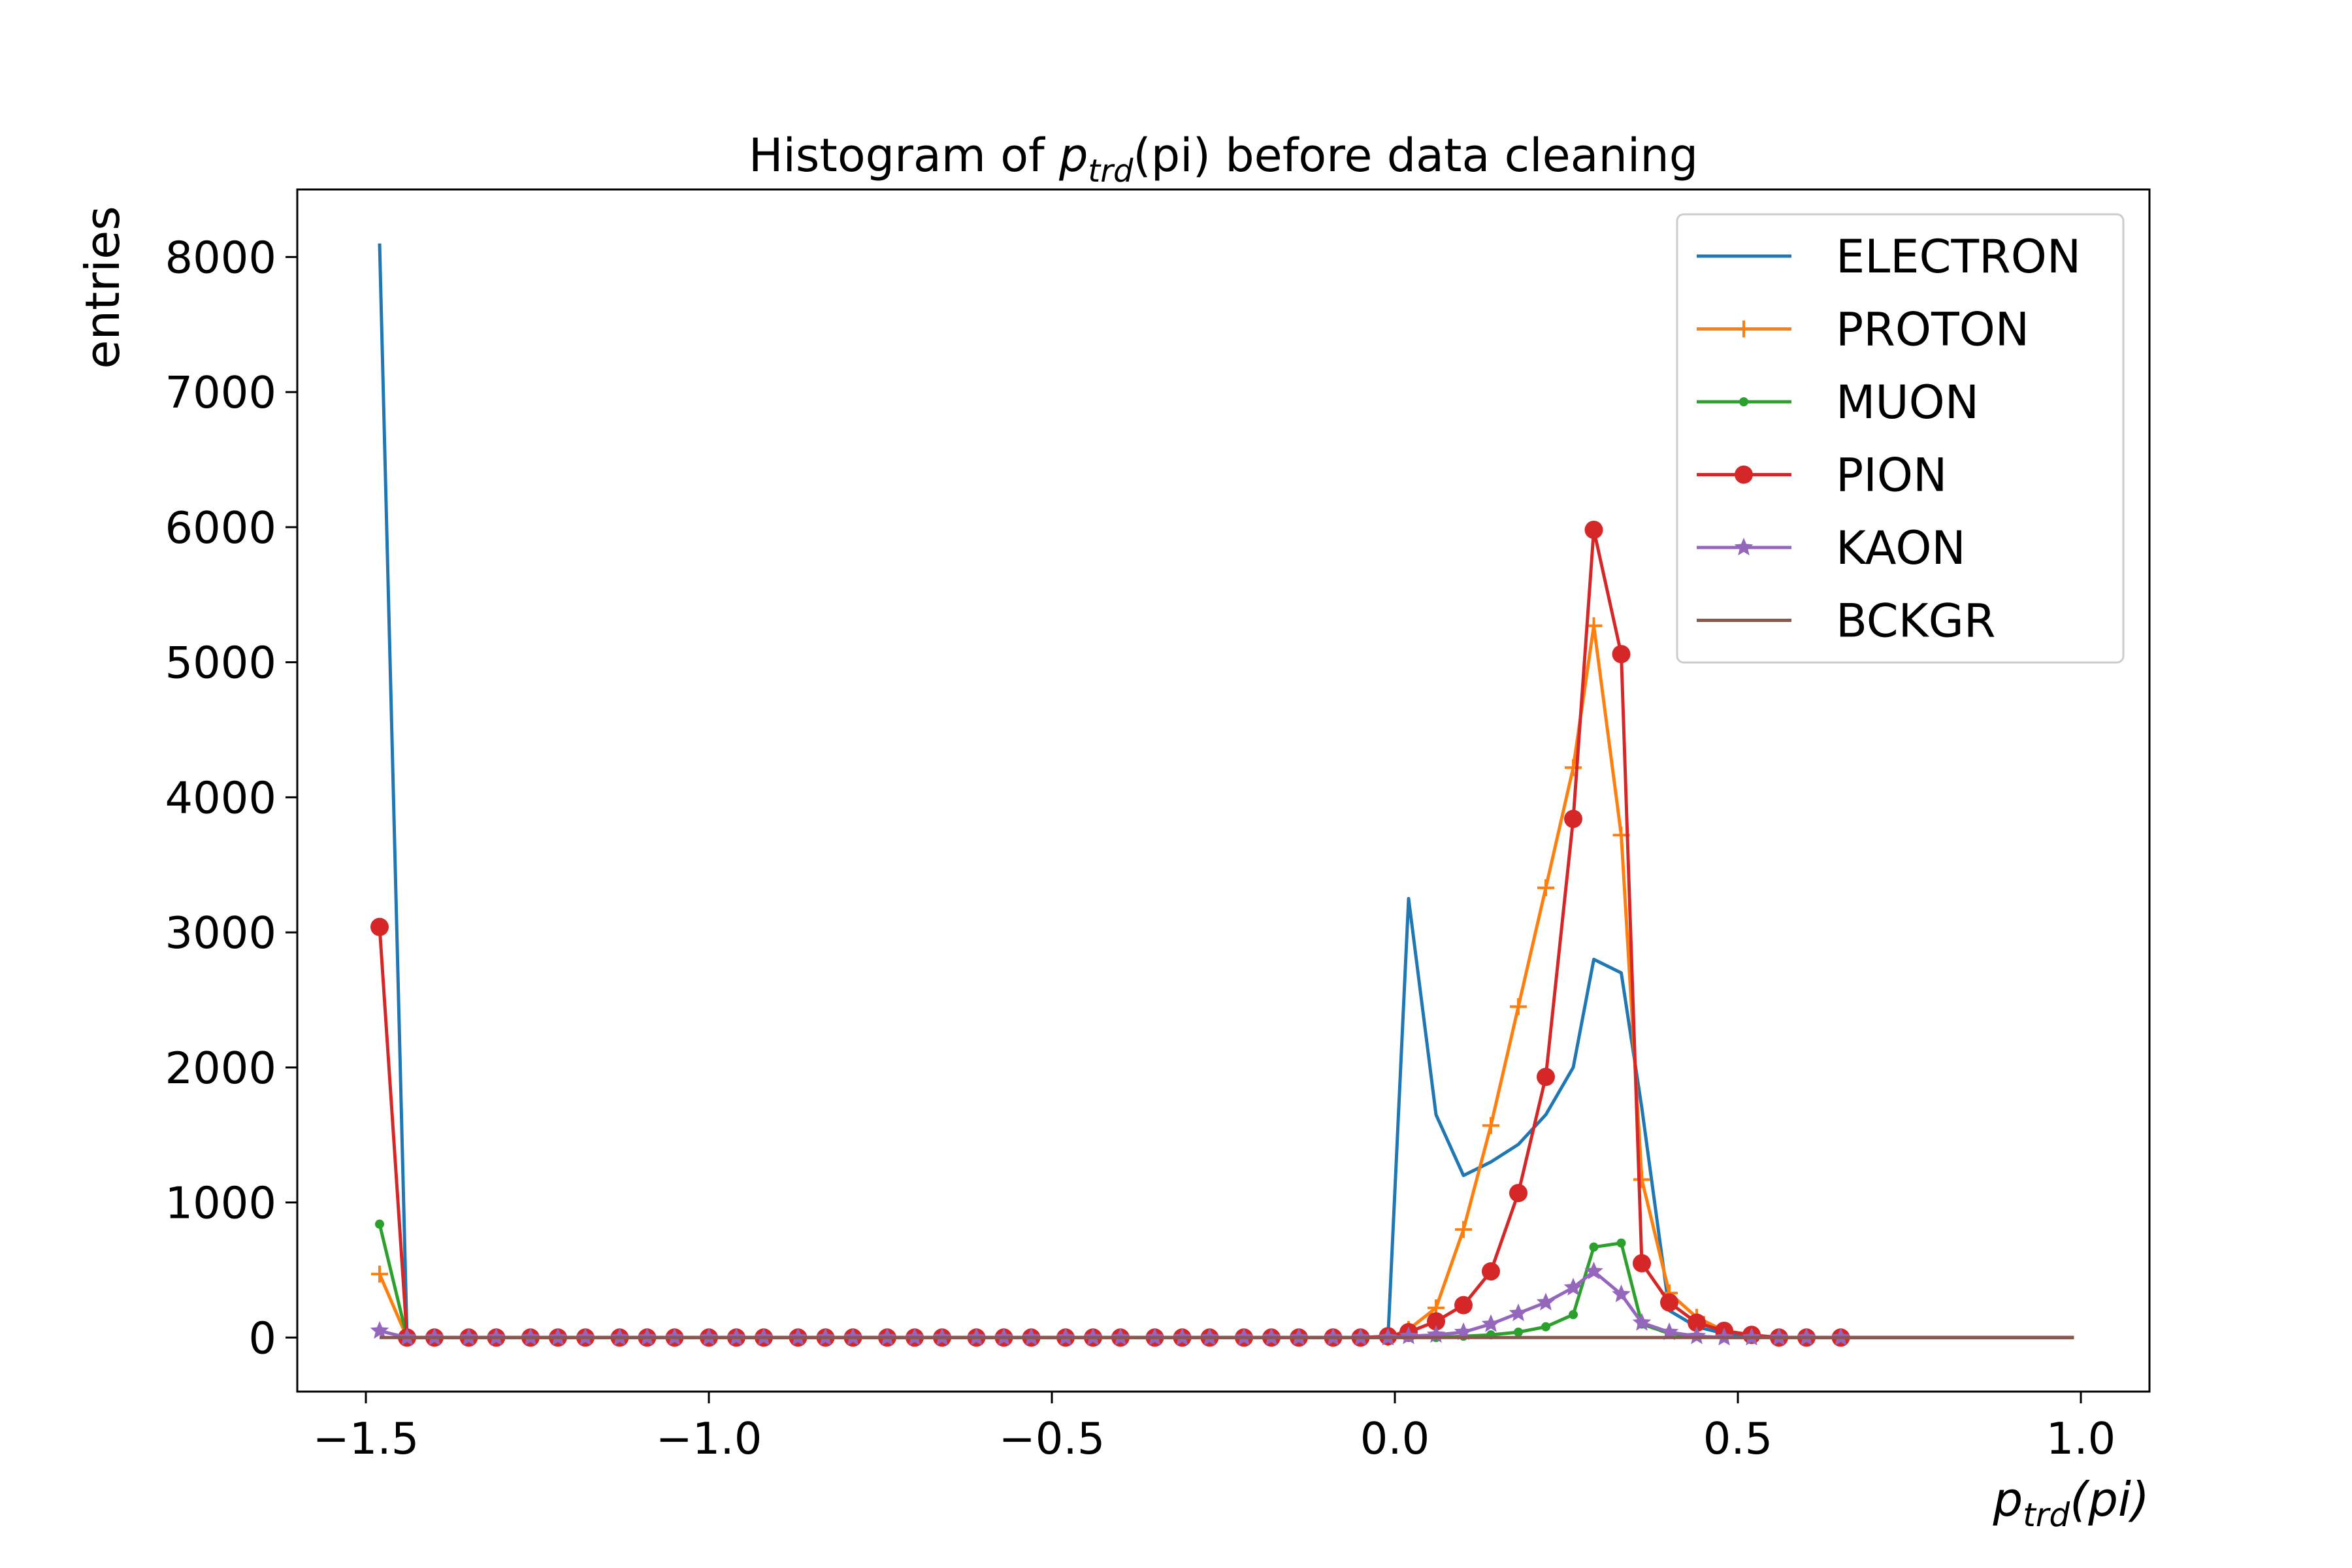  Describe the element at coordinates (1744, 474) in the screenshot. I see `legend-marker-pion` at that location.